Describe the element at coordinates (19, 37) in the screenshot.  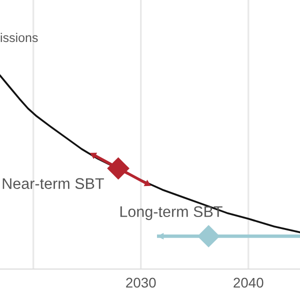
I see `text: issions` at that location.